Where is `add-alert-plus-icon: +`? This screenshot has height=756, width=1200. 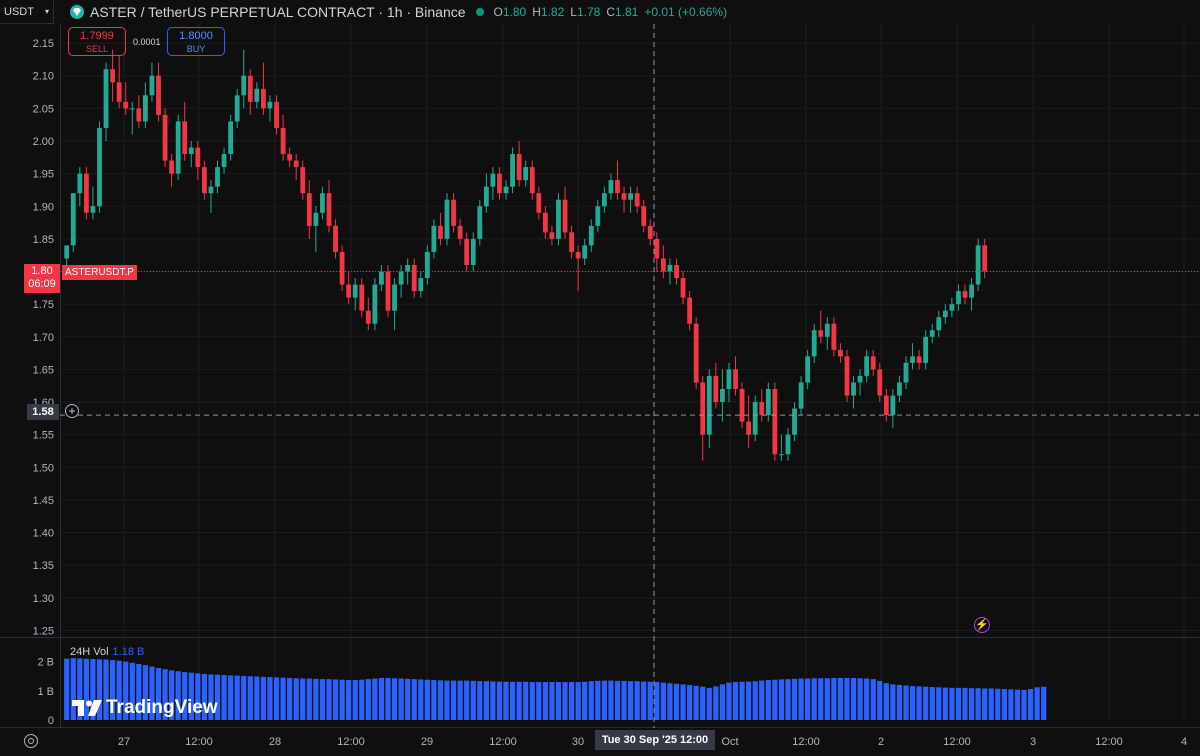 add-alert-plus-icon: + is located at coordinates (72, 411).